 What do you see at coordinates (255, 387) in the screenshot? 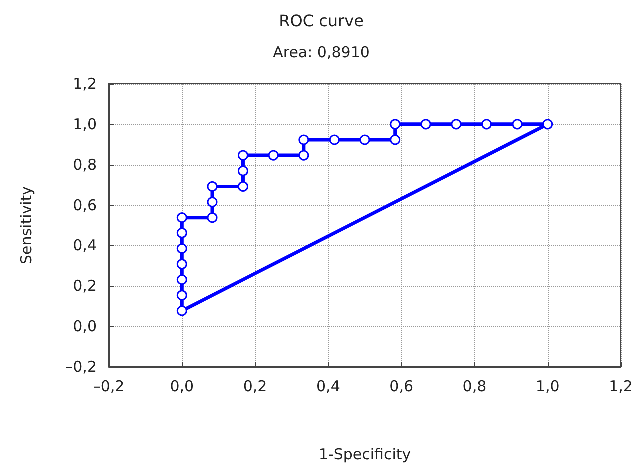
I see `x-tick-label: 0,2` at bounding box center [255, 387].